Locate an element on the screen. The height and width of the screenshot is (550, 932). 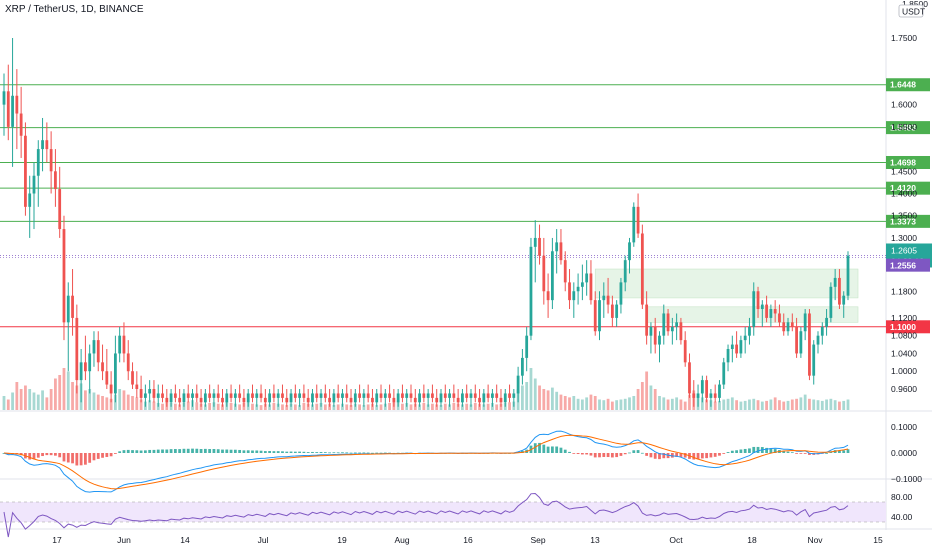
price-tick: 1.0000 is located at coordinates (904, 371).